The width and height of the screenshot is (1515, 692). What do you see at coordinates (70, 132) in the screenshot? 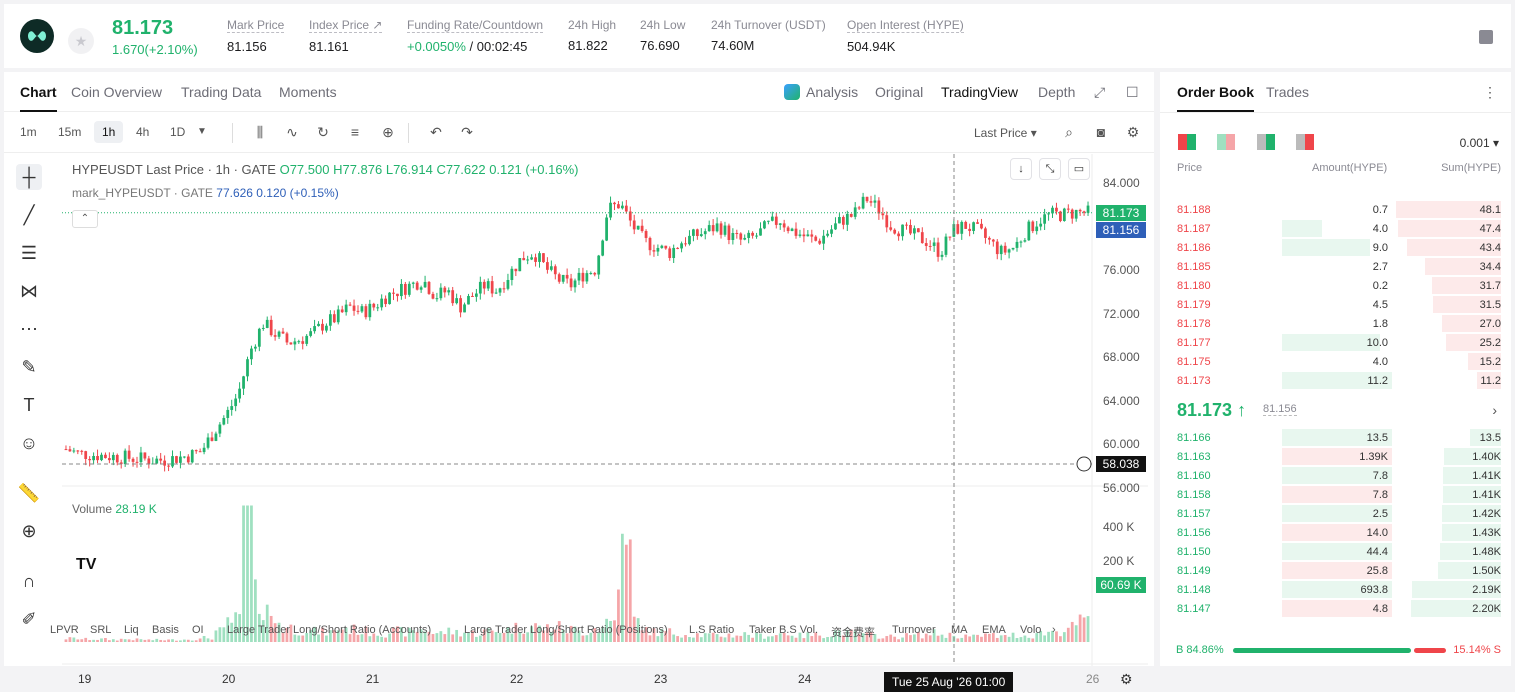
I see `timeframe-15m: 15m` at bounding box center [70, 132].